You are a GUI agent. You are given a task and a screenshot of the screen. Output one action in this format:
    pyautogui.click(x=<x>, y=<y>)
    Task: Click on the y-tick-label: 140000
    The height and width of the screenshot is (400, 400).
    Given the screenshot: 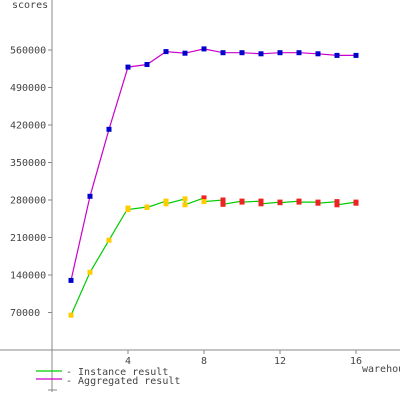 What is the action you would take?
    pyautogui.click(x=28, y=276)
    